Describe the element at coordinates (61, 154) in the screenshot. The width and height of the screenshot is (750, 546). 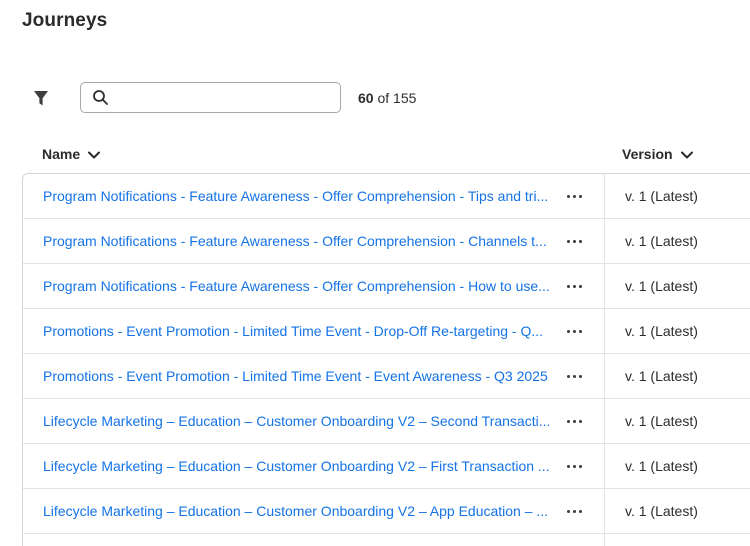
I see `column-header-name-label: Name` at that location.